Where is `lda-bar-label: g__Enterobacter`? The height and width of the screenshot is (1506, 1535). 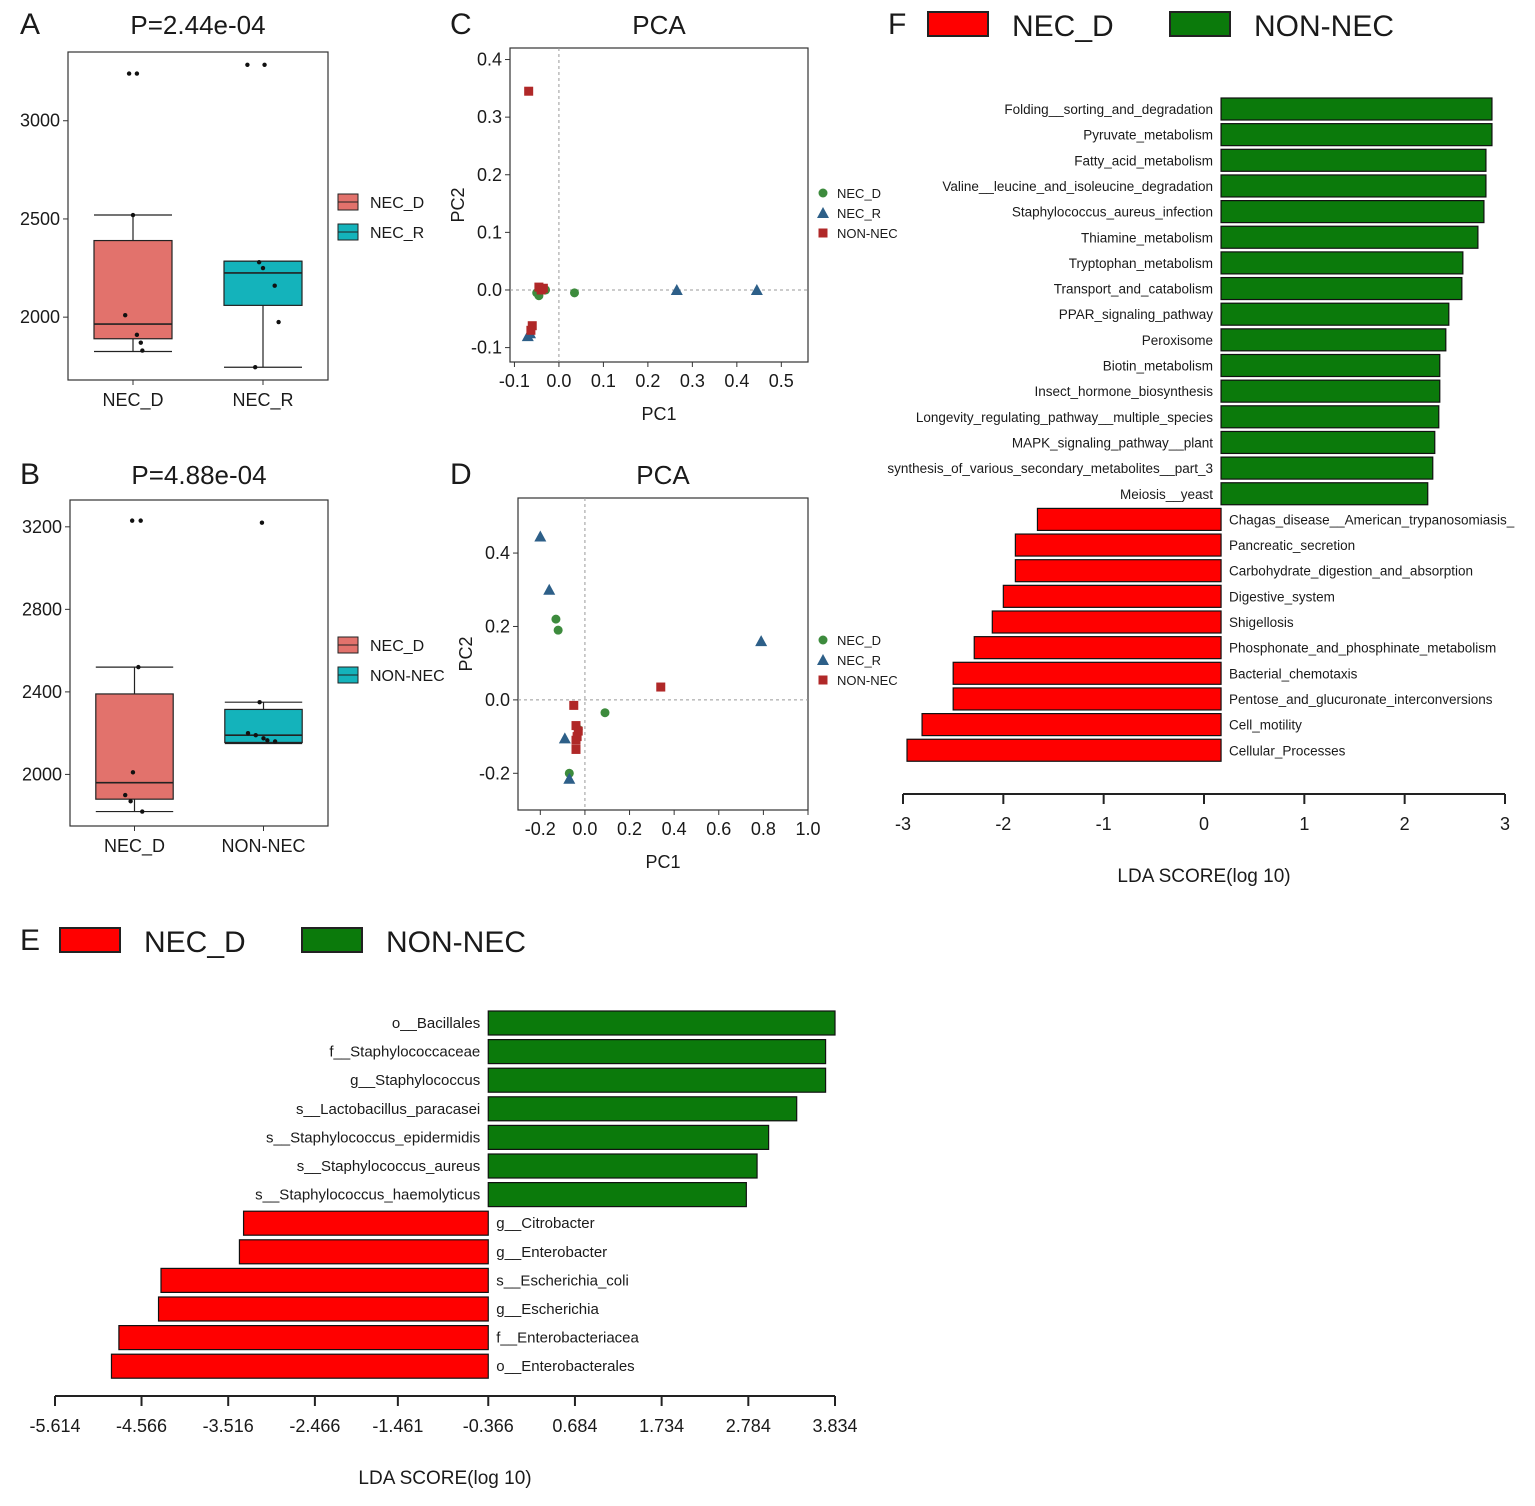 lda-bar-label: g__Enterobacter is located at coordinates (551, 1252).